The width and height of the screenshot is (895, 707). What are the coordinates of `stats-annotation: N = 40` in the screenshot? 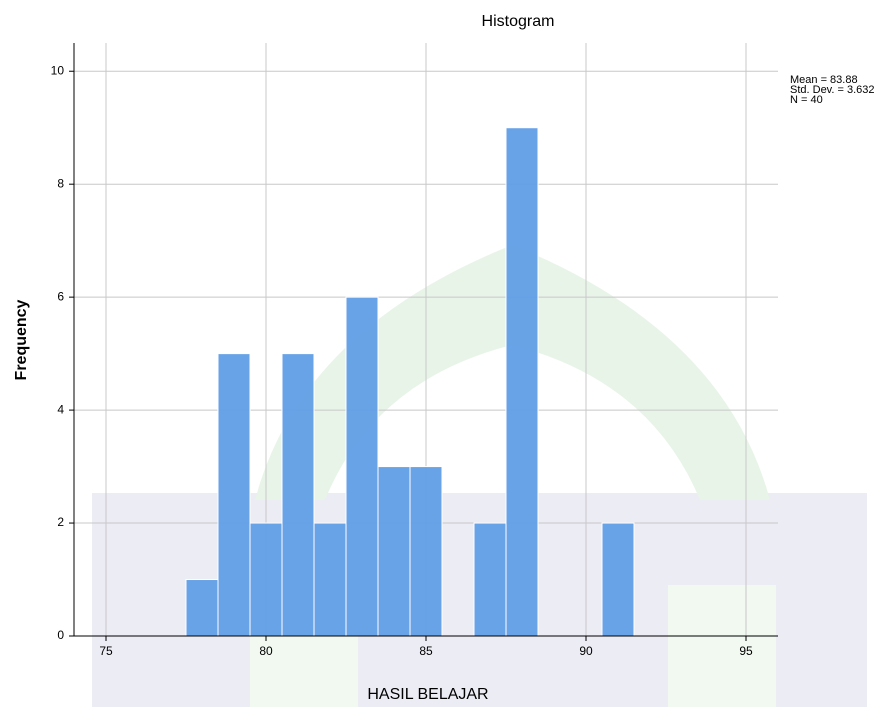 It's located at (806, 100).